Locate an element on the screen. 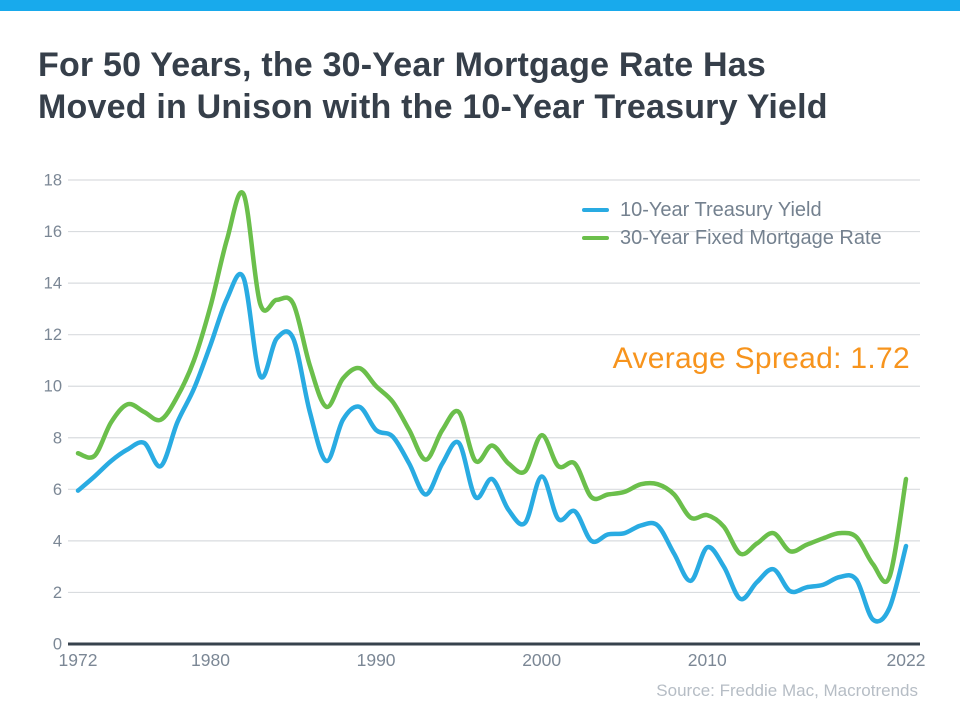  x-axis-tick-label: 2000 is located at coordinates (541, 660).